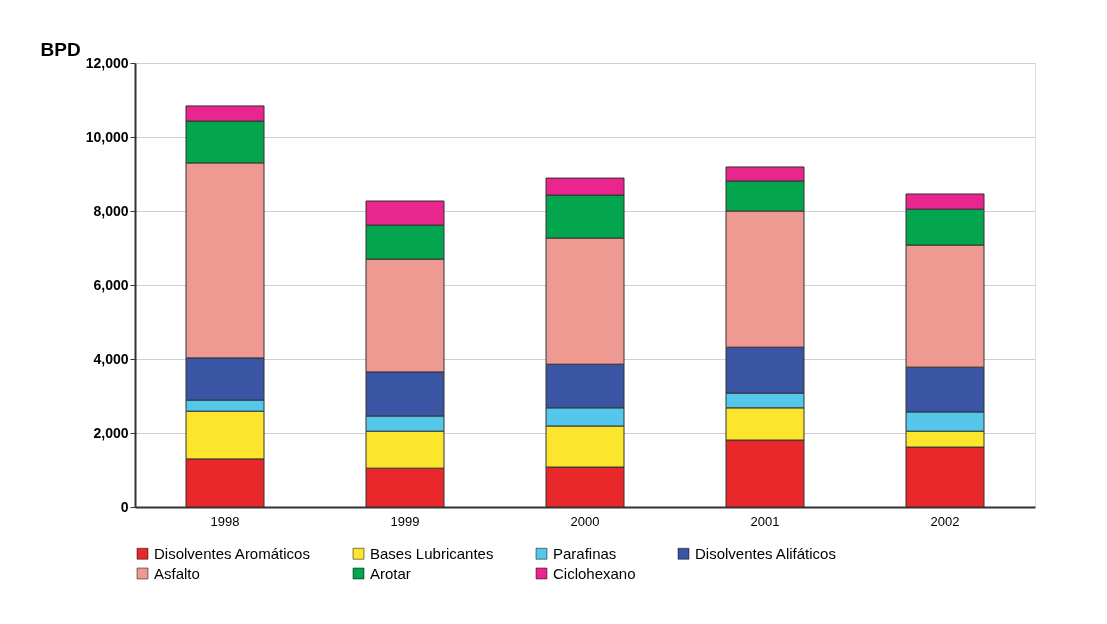 This screenshot has height=624, width=1107. I want to click on y-tick-label: 0, so click(124, 506).